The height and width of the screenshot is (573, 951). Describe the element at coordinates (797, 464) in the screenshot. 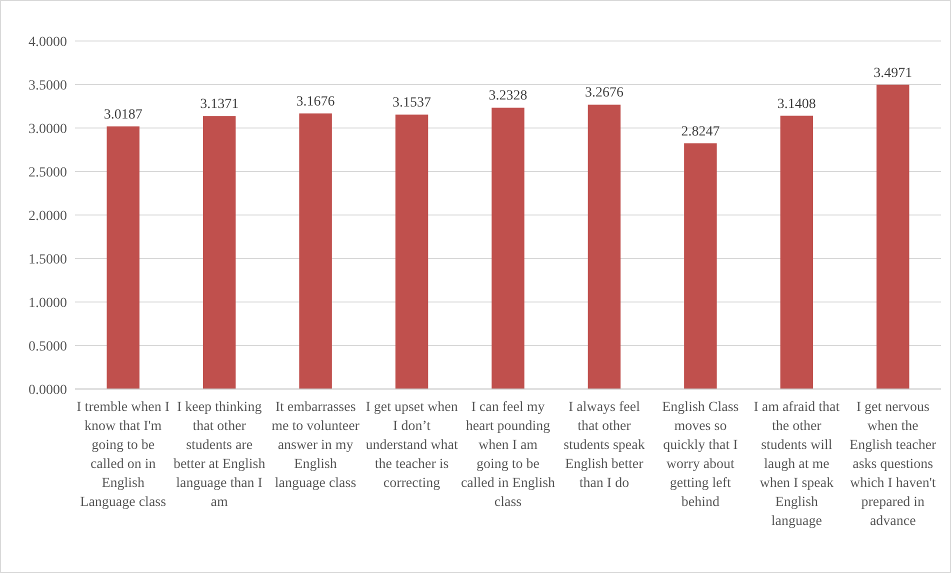

I see `x-tick-label: I am afraid that the other students will laugh at me when I speak English language` at that location.